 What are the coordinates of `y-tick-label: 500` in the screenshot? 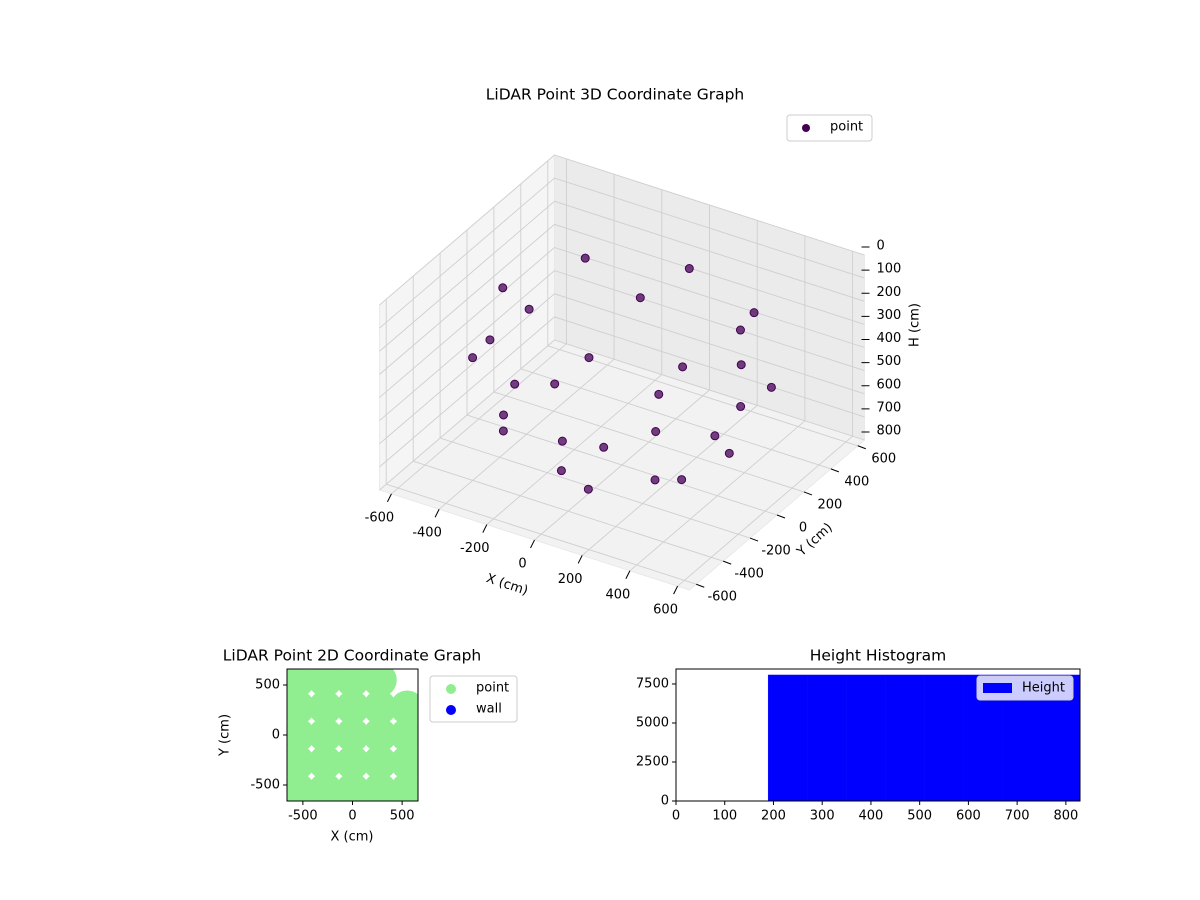 It's located at (267, 685).